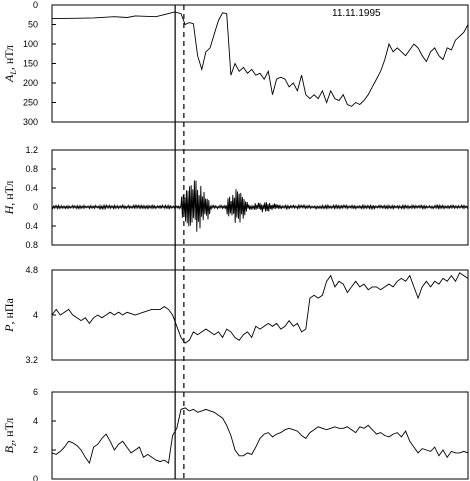 The image size is (470, 481). Describe the element at coordinates (33, 25) in the screenshot. I see `ytick-label: 50` at that location.